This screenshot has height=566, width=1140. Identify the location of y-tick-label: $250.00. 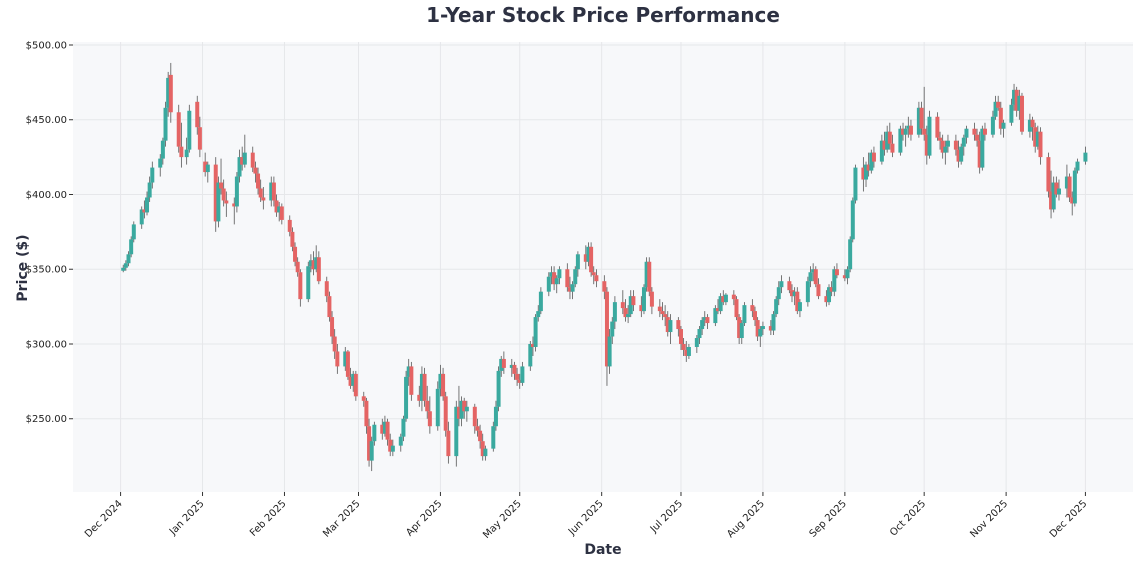
(46, 419).